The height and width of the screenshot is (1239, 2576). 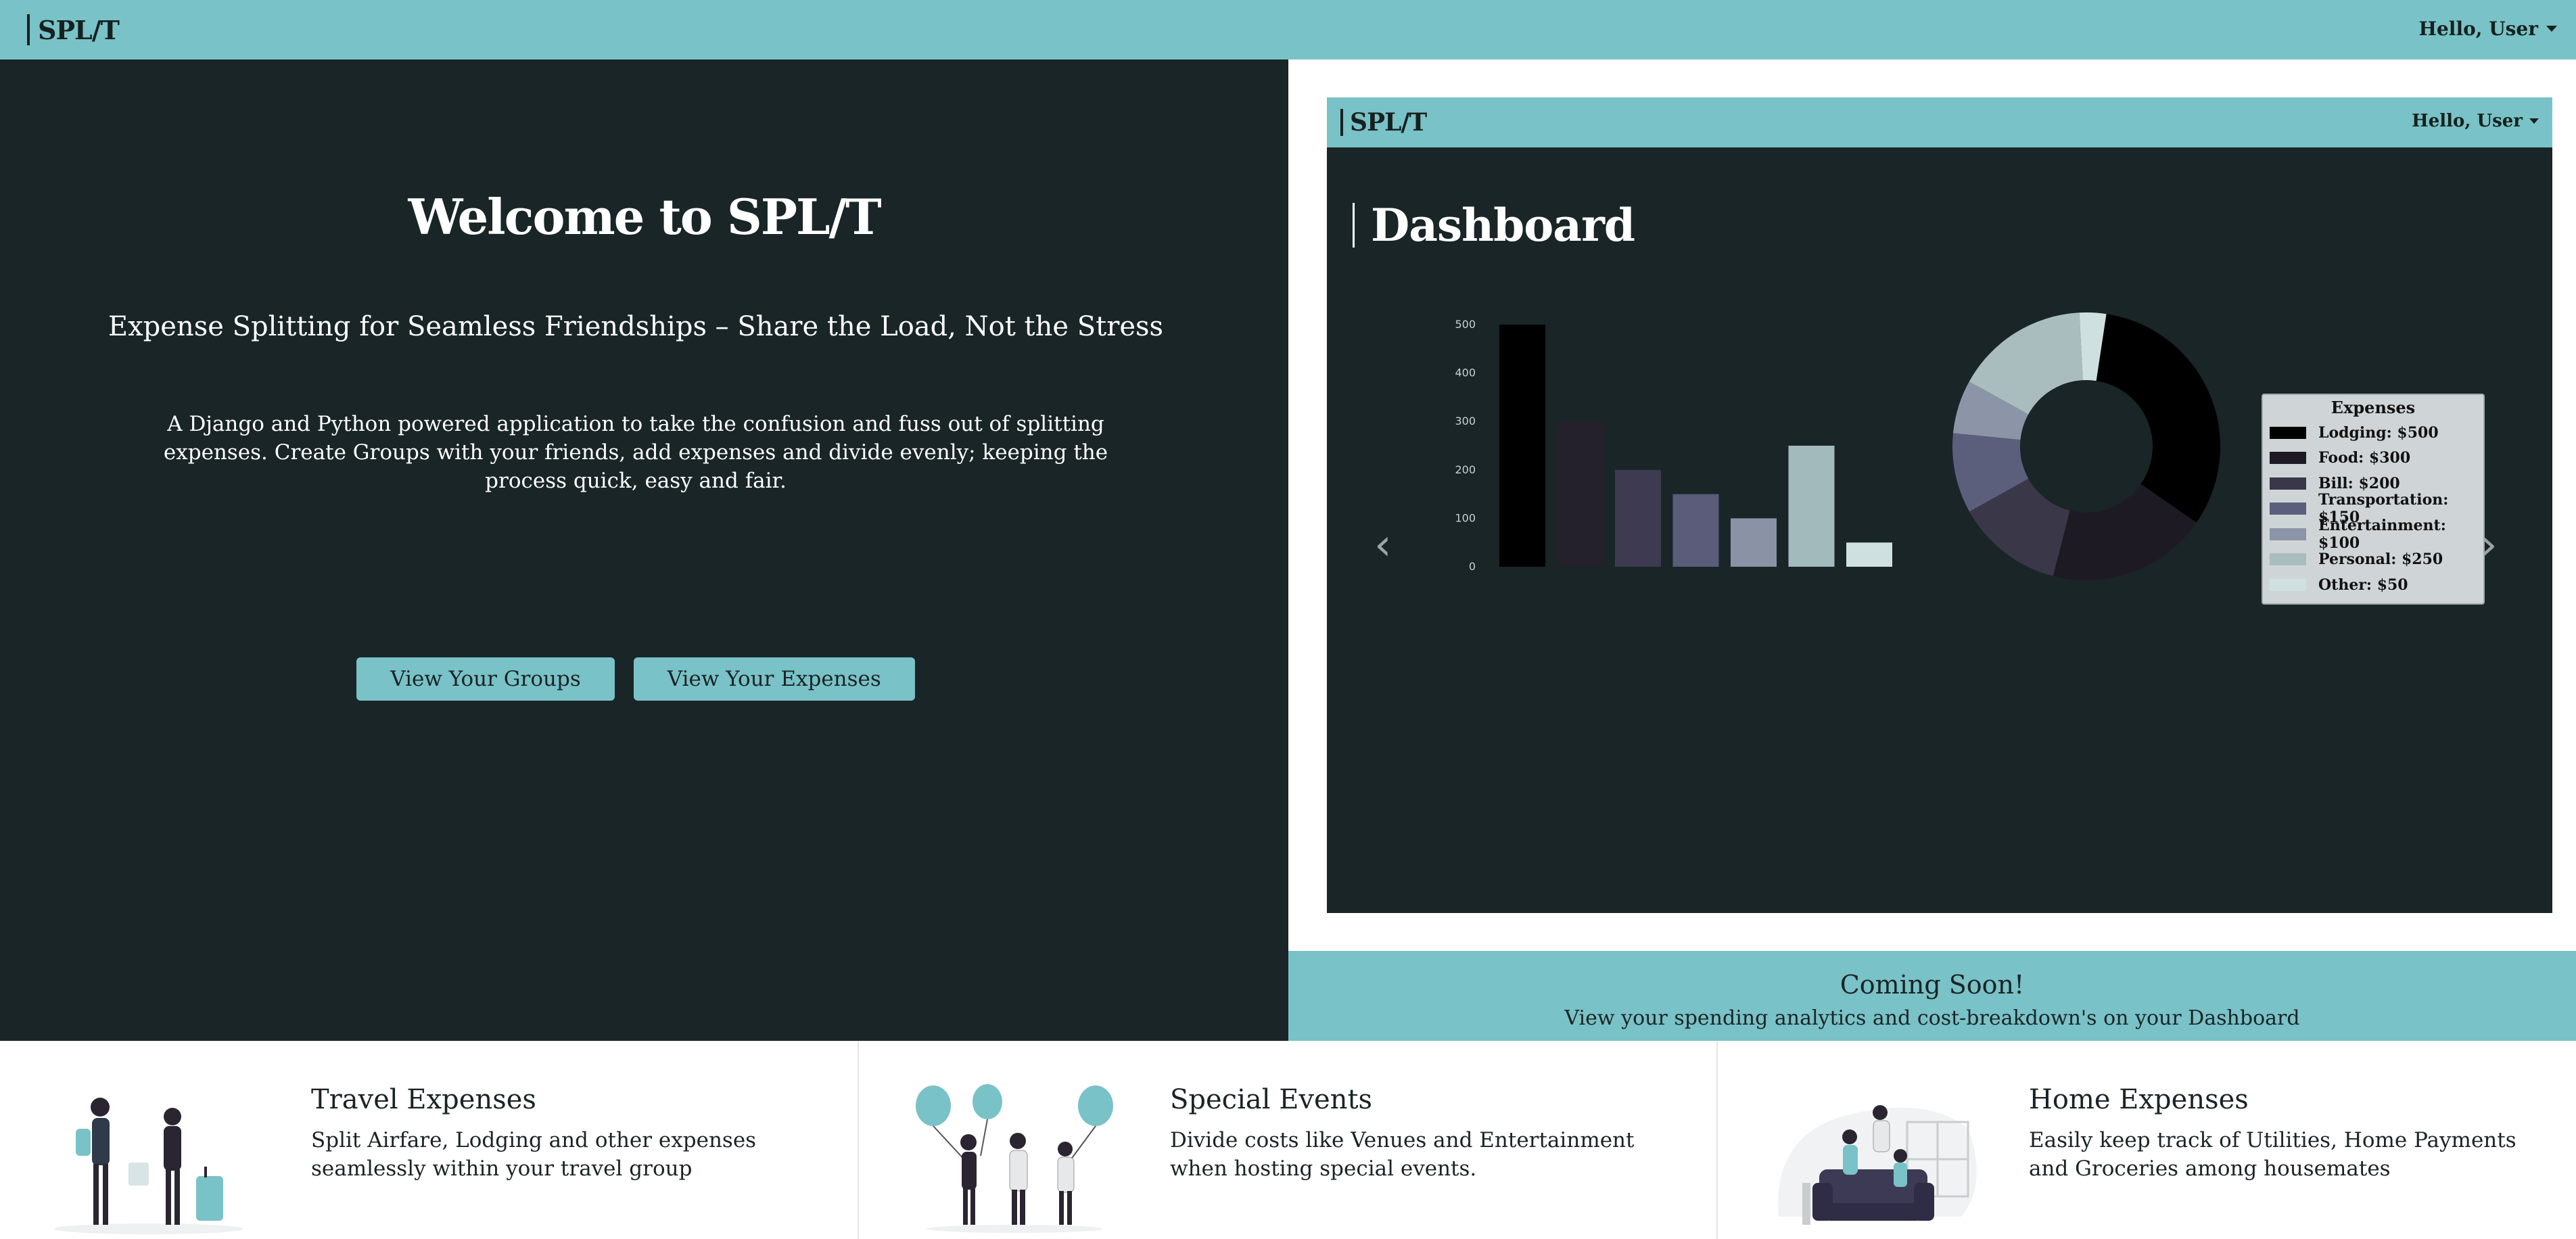 What do you see at coordinates (1990, 411) in the screenshot?
I see `pie-slice-entertainment` at bounding box center [1990, 411].